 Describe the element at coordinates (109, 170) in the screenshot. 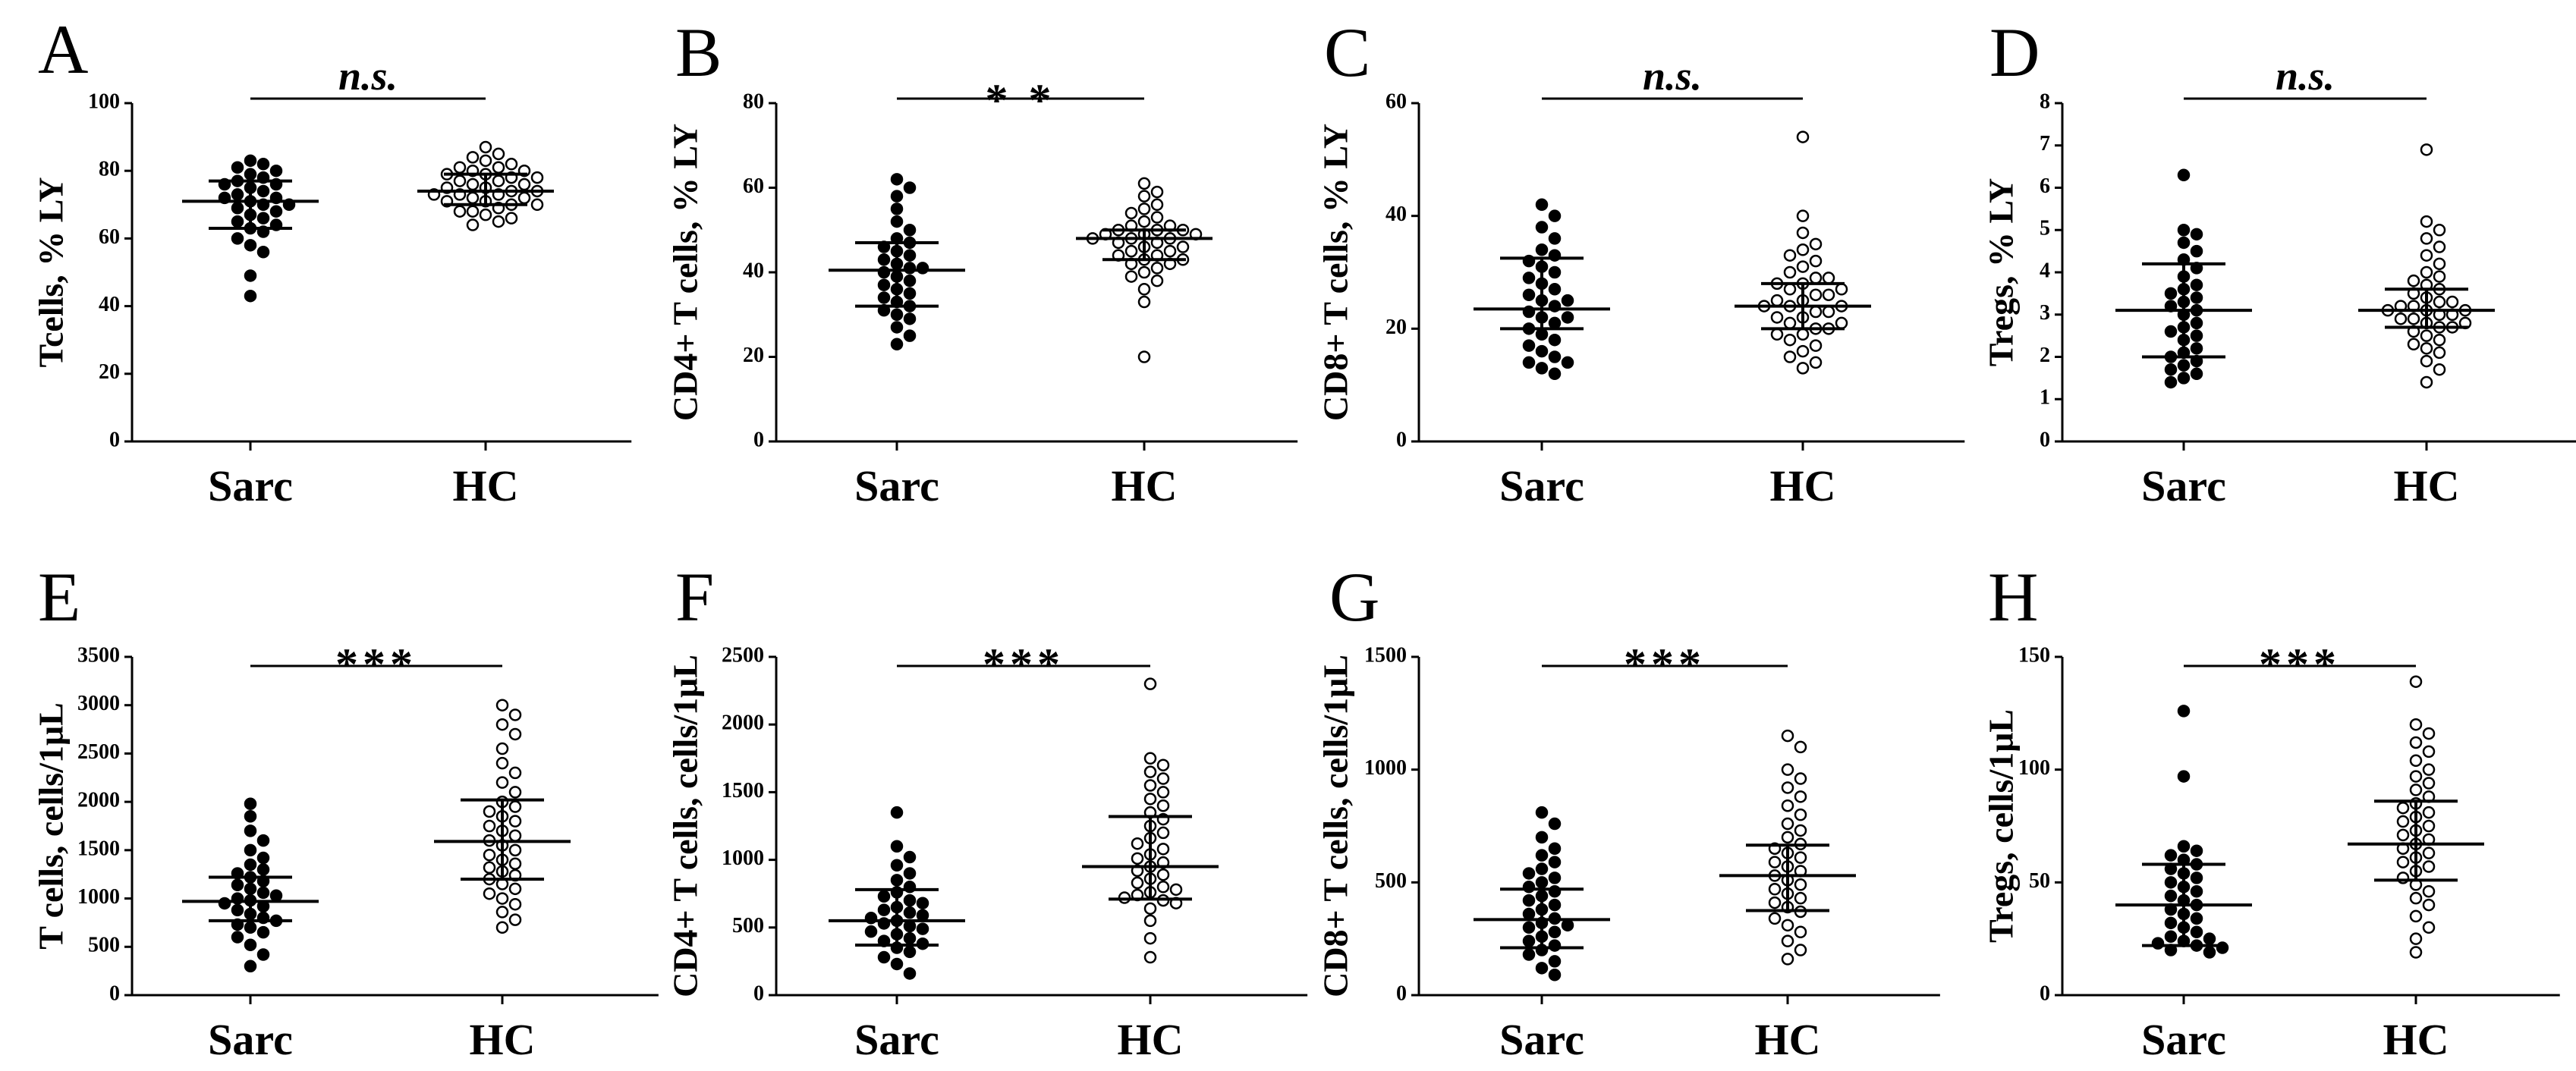

I see `y-tick-label: 80` at that location.